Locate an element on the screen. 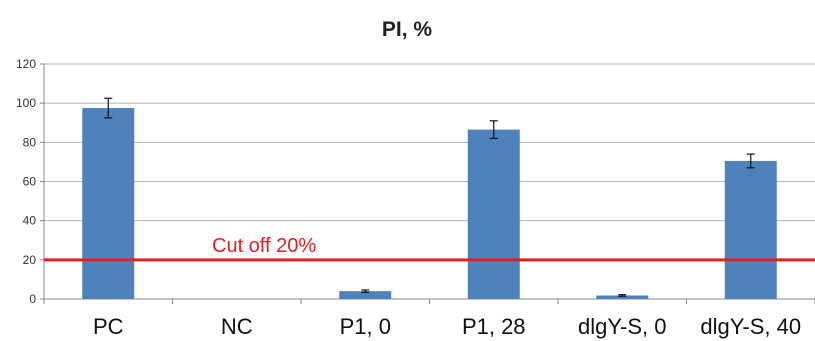 This screenshot has height=341, width=815. y-tick-label-0: 0 is located at coordinates (32, 299).